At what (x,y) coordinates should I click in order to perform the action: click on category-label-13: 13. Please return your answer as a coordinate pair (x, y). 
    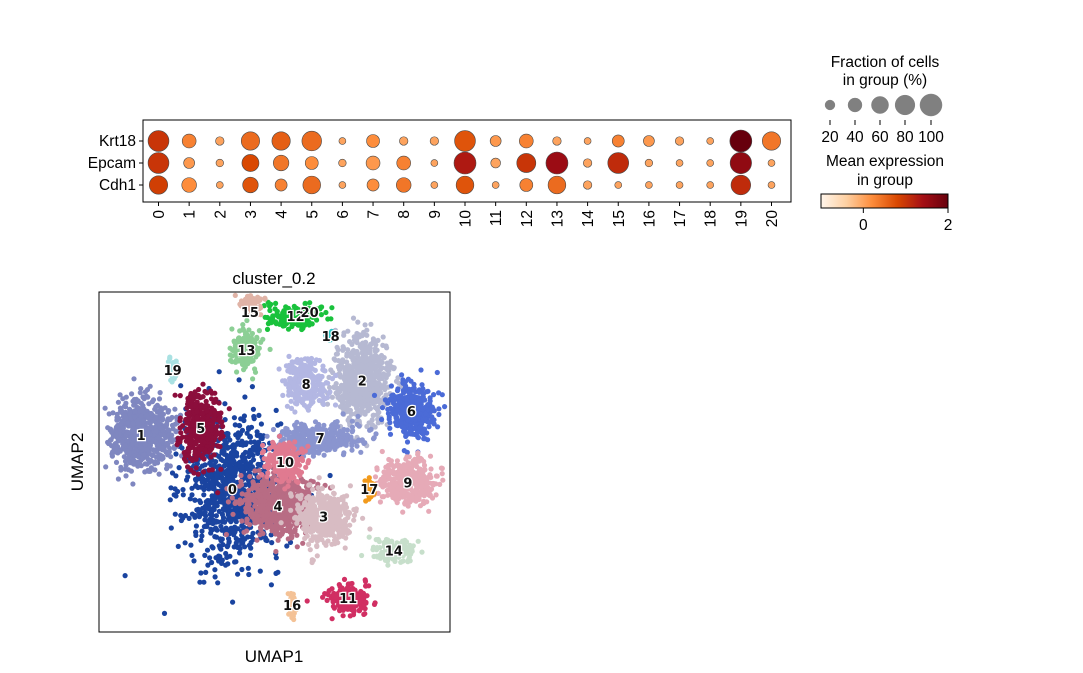
    Looking at the image, I should click on (557, 218).